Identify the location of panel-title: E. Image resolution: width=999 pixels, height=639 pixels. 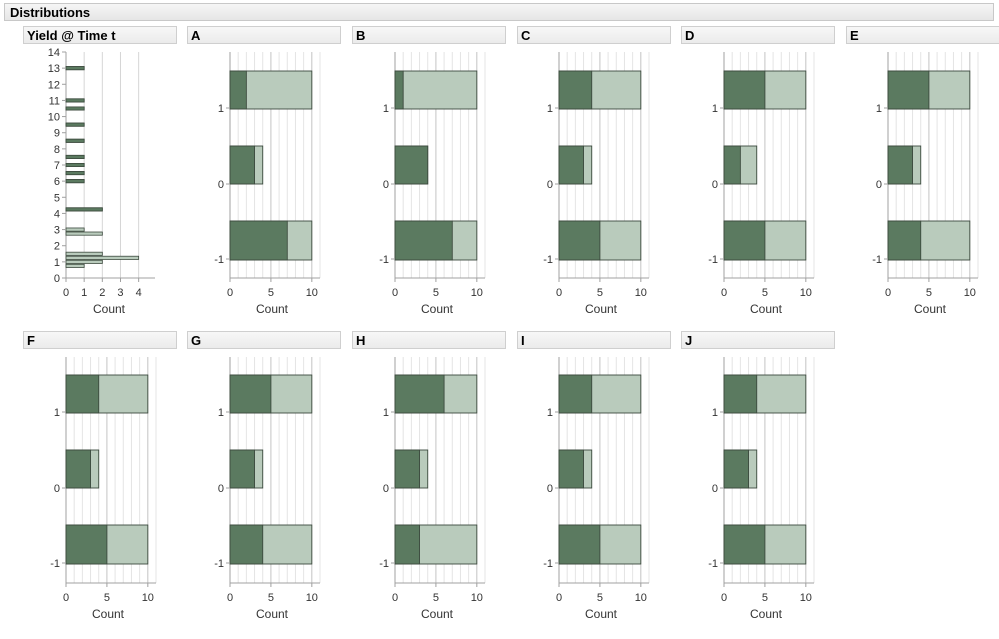
(854, 35).